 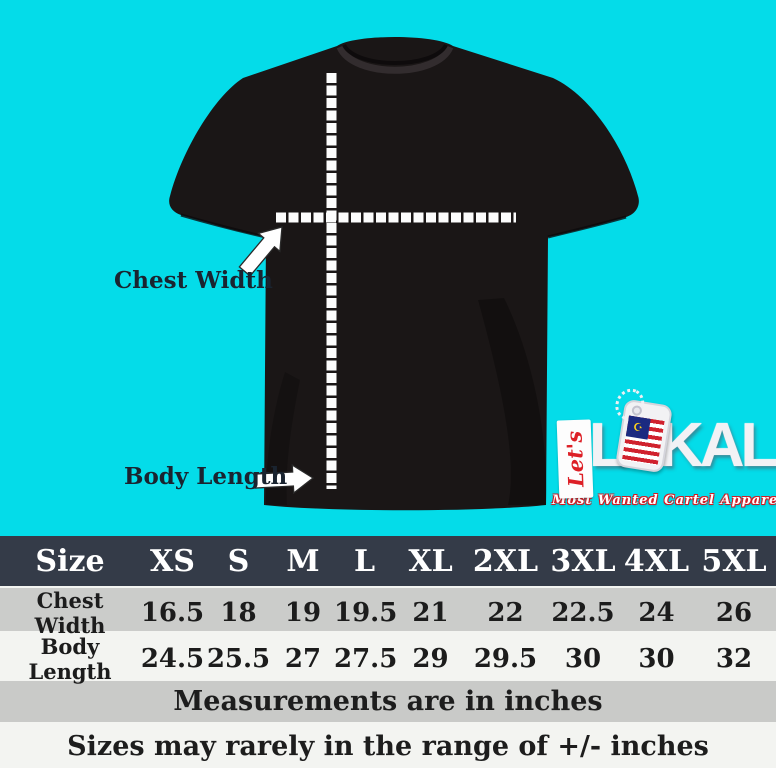 What do you see at coordinates (395, 54) in the screenshot?
I see `collar-inner-shadow` at bounding box center [395, 54].